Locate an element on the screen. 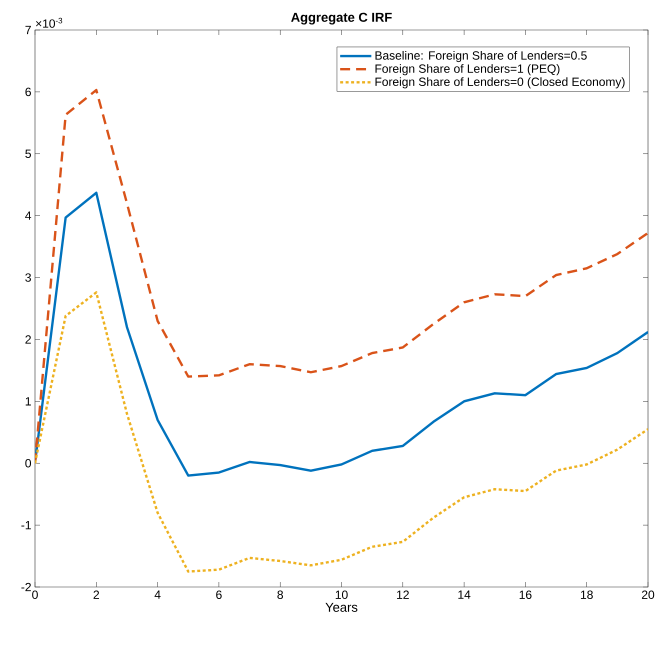  text: ×10$^{-3}$ is located at coordinates (49, 23).